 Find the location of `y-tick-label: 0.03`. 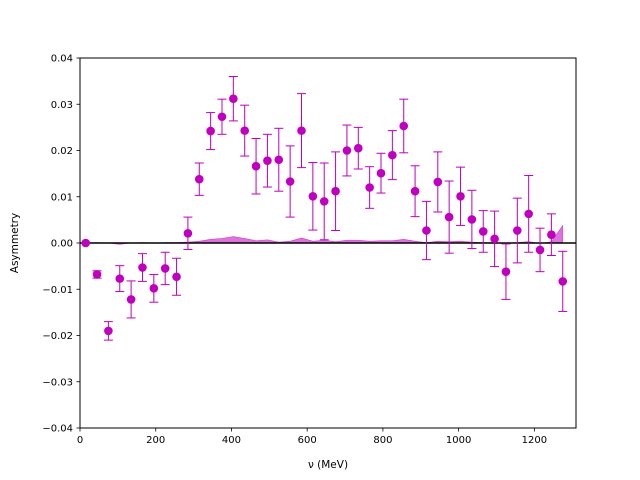

y-tick-label: 0.03 is located at coordinates (62, 105).